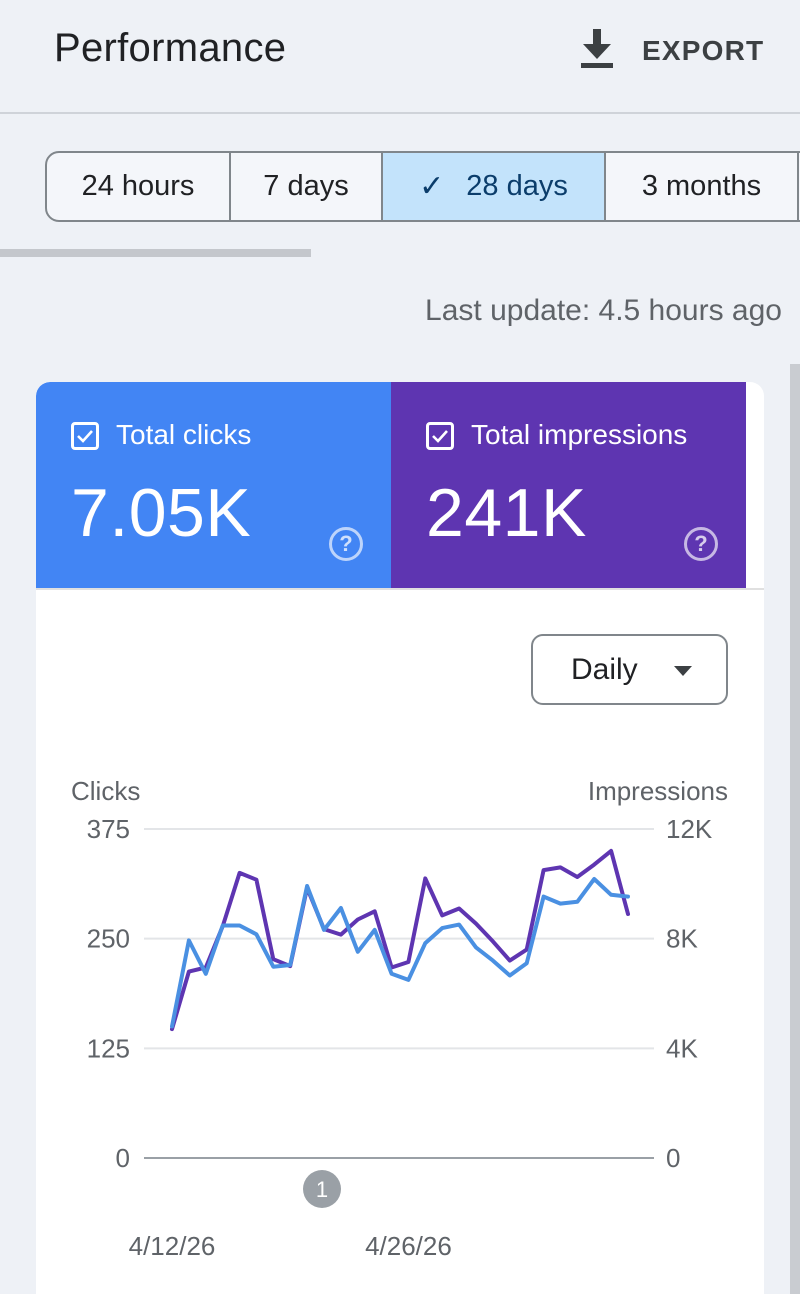 The width and height of the screenshot is (800, 1294). I want to click on metric-label: Total impressions, so click(579, 434).